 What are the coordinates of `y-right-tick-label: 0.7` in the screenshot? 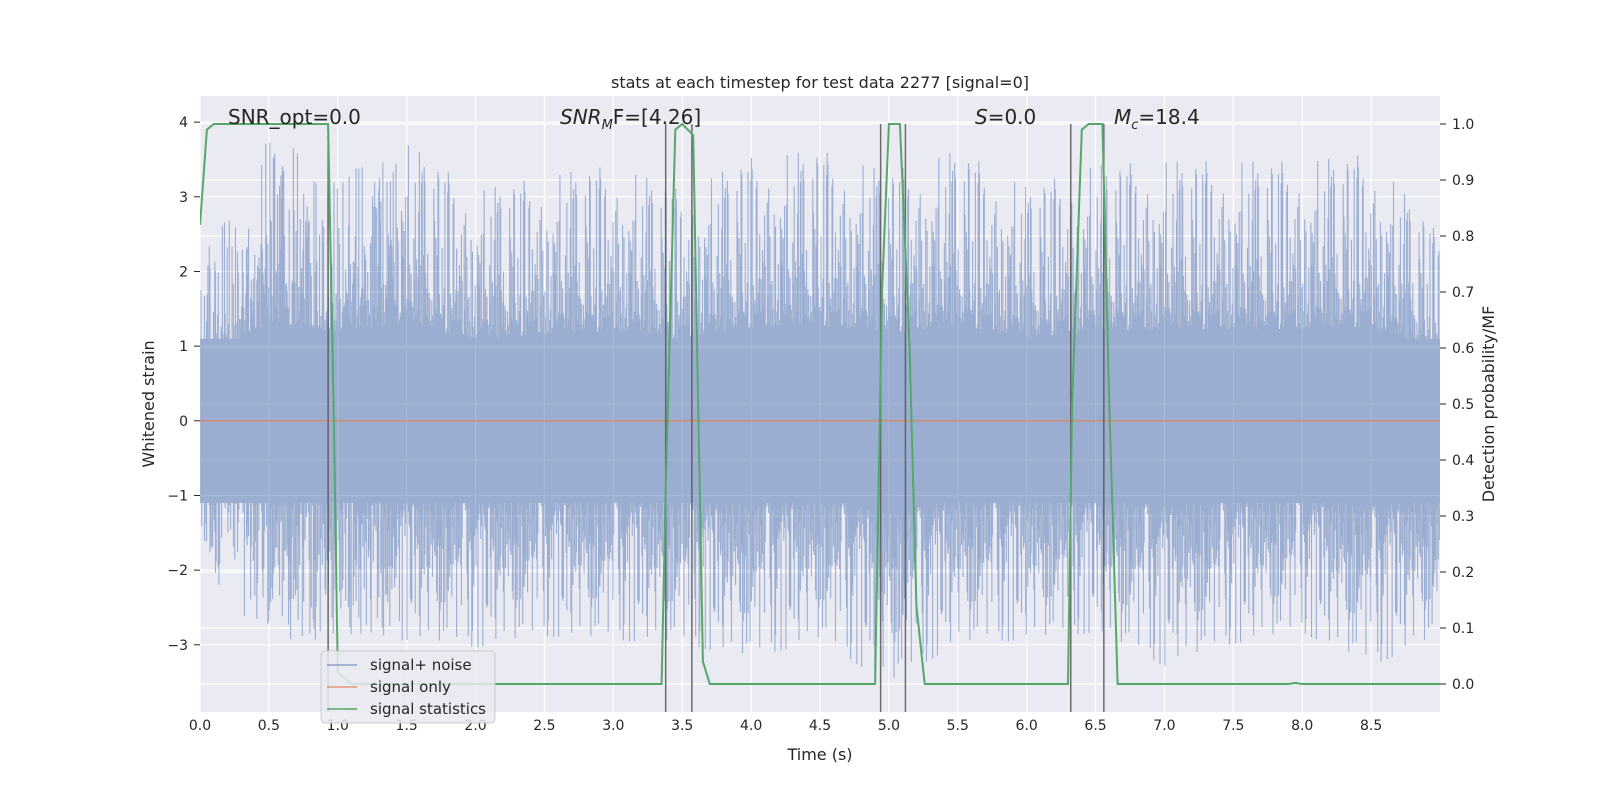 It's located at (1463, 293).